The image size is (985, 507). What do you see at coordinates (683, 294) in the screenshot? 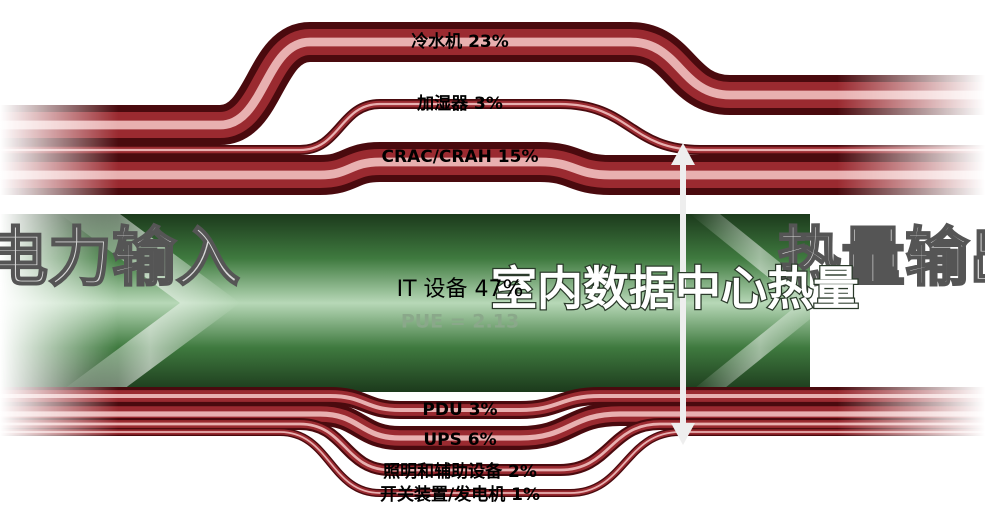
I see `heat-arrow` at bounding box center [683, 294].